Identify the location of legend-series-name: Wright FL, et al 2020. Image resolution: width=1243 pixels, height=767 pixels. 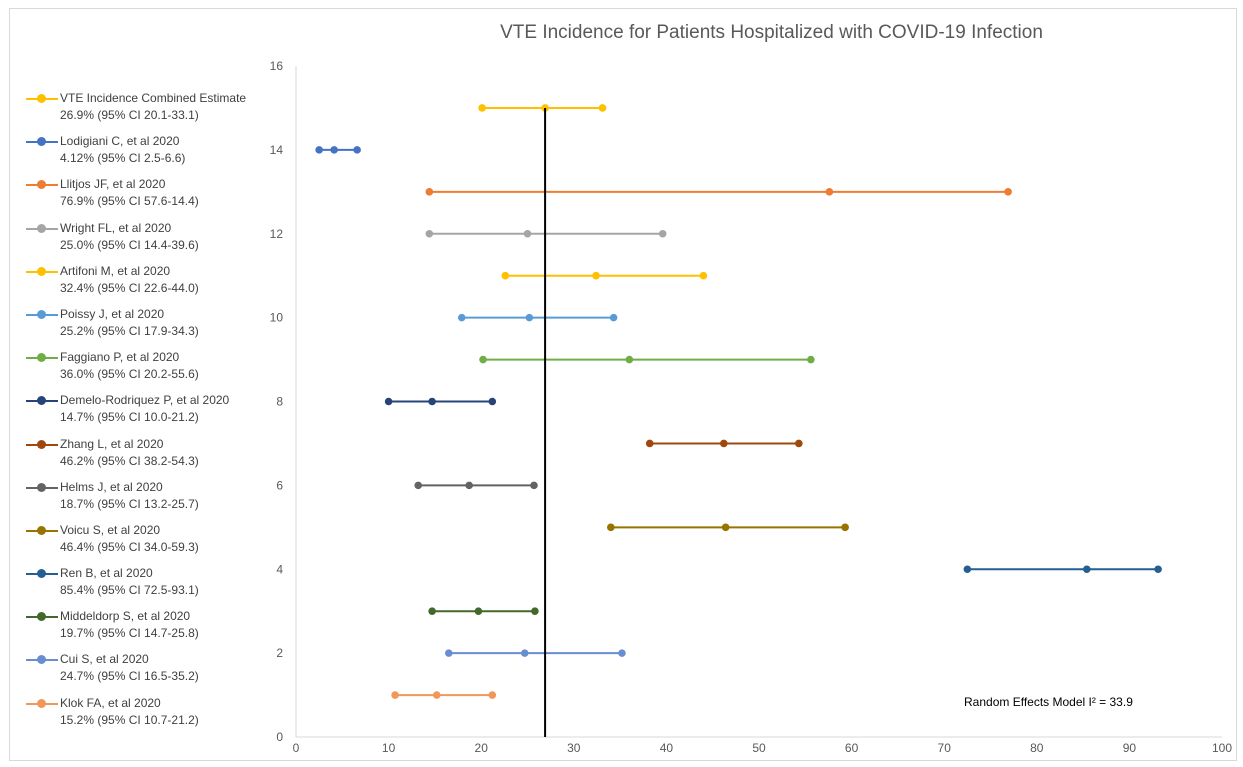
(116, 227).